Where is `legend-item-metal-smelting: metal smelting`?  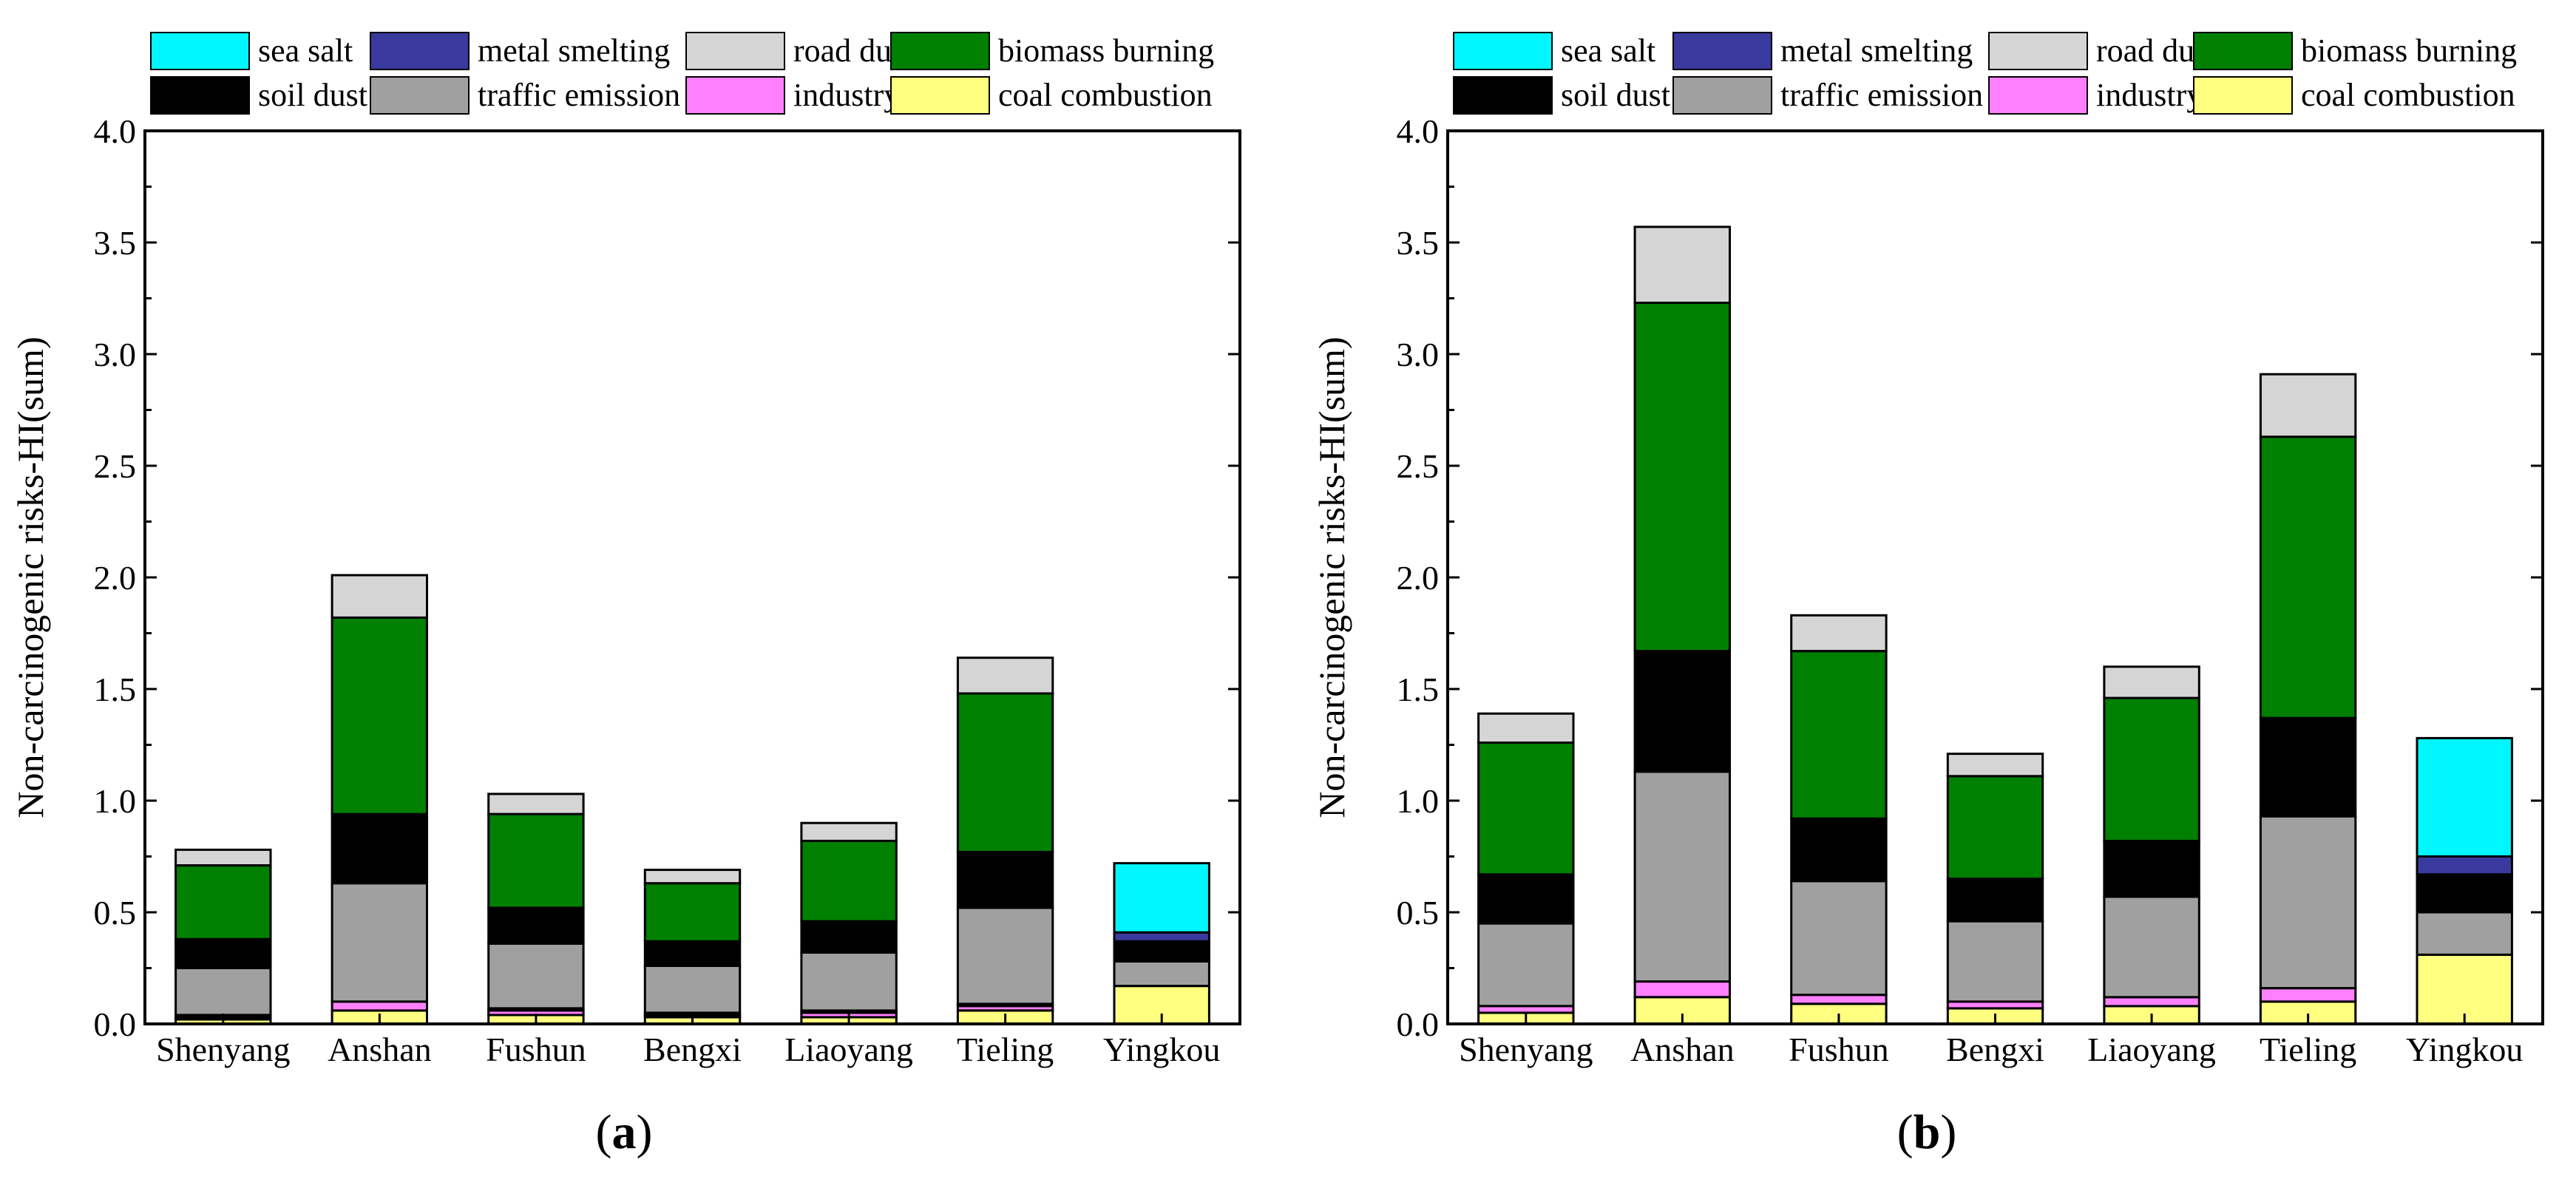 legend-item-metal-smelting: metal smelting is located at coordinates (520, 51).